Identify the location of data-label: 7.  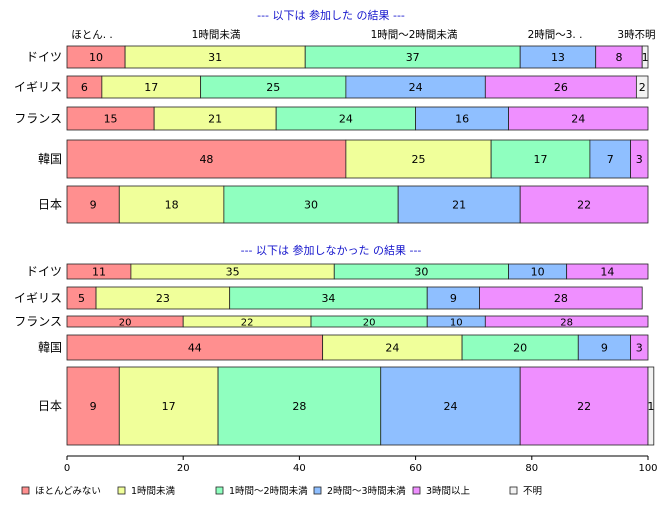
(610, 159).